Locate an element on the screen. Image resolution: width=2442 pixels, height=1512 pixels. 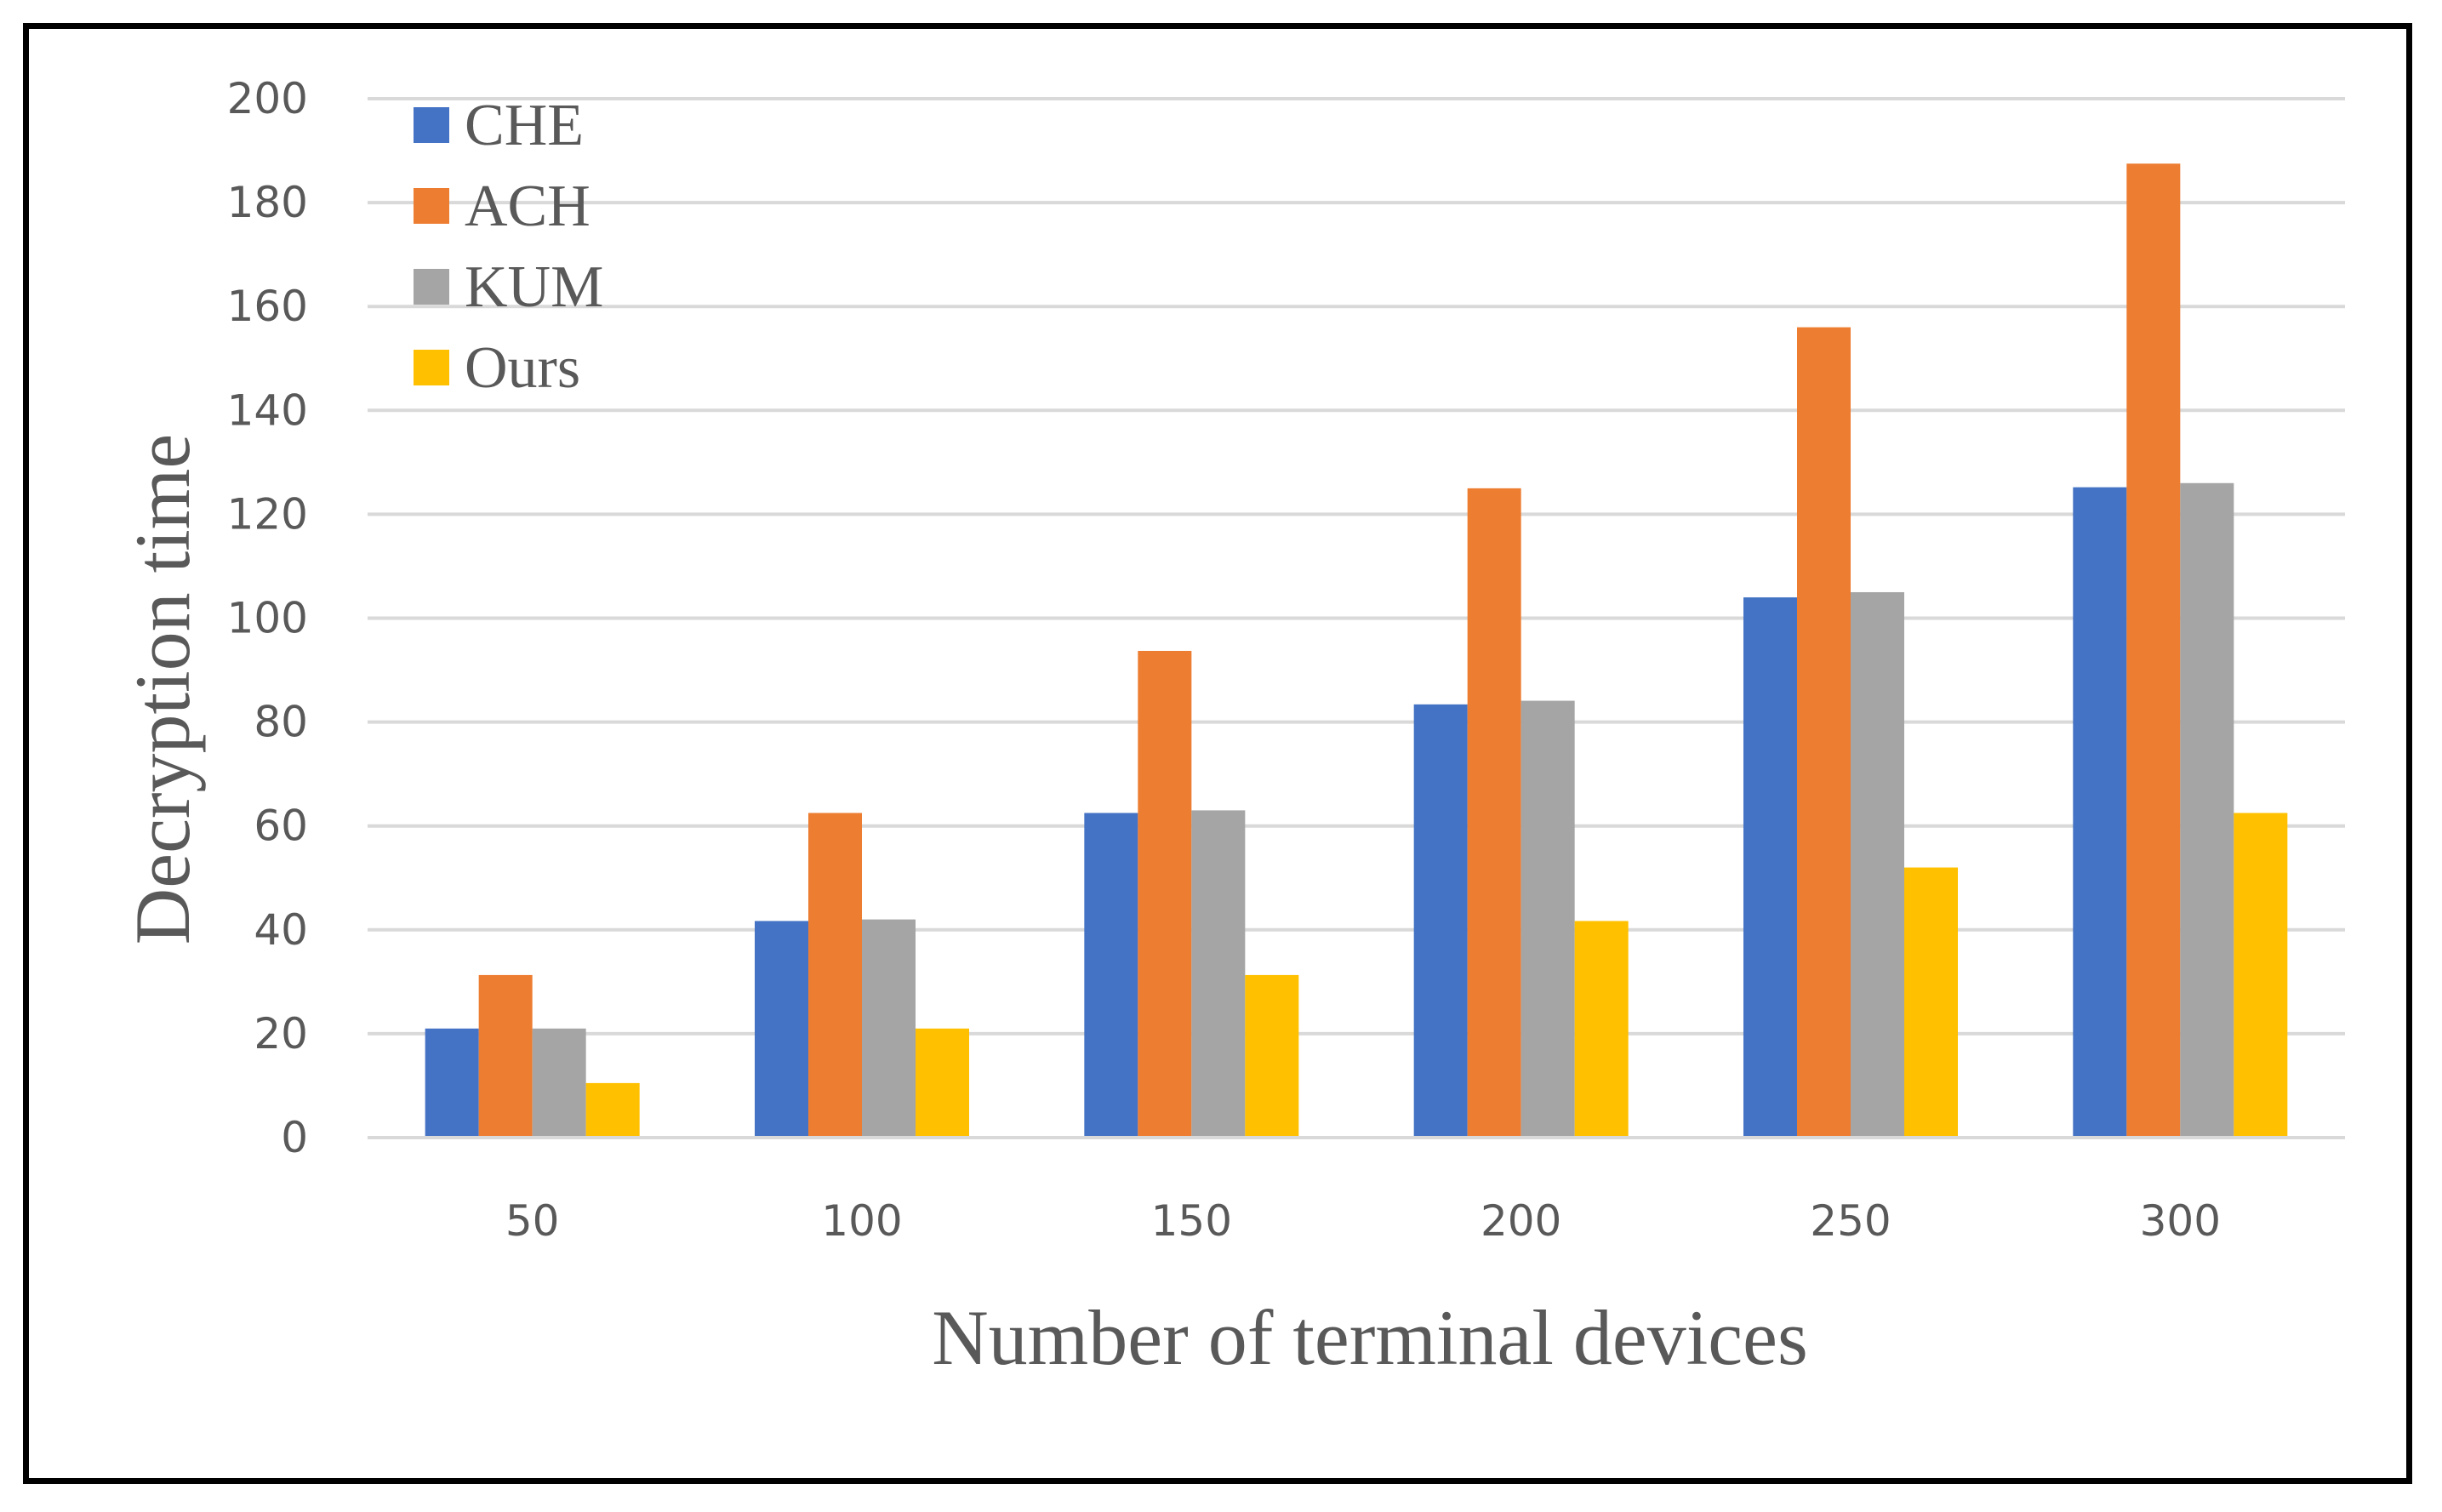
y-tick-label: 140 is located at coordinates (267, 410).